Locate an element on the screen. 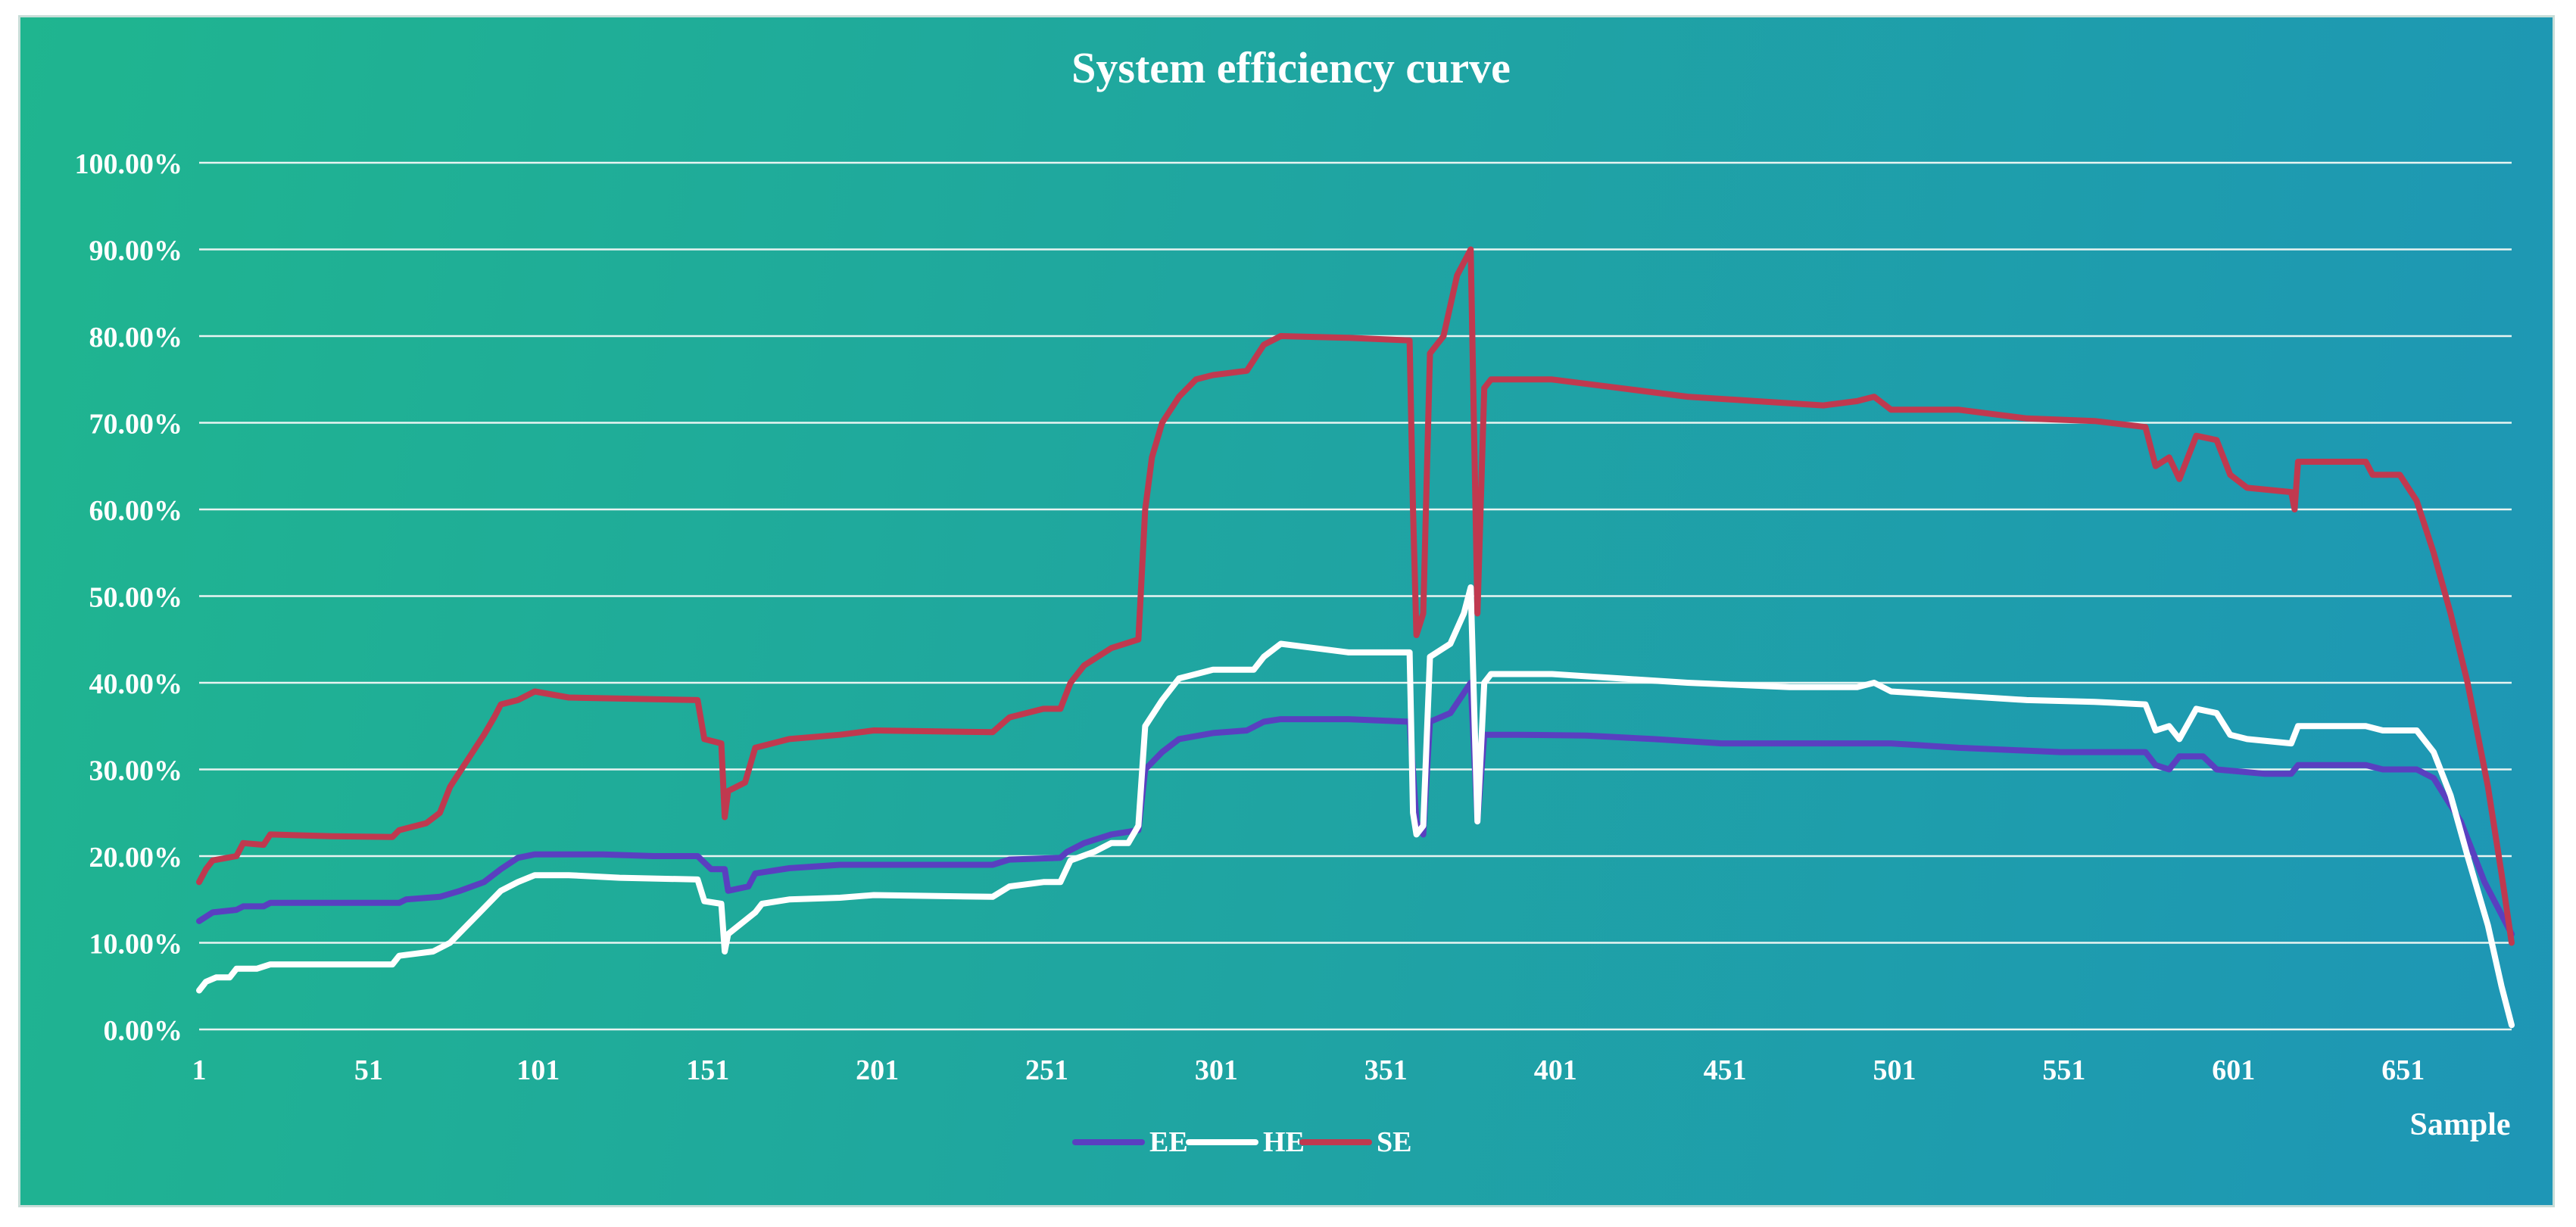 Image resolution: width=2576 pixels, height=1227 pixels. y-tick-label: 20.00% is located at coordinates (136, 858).